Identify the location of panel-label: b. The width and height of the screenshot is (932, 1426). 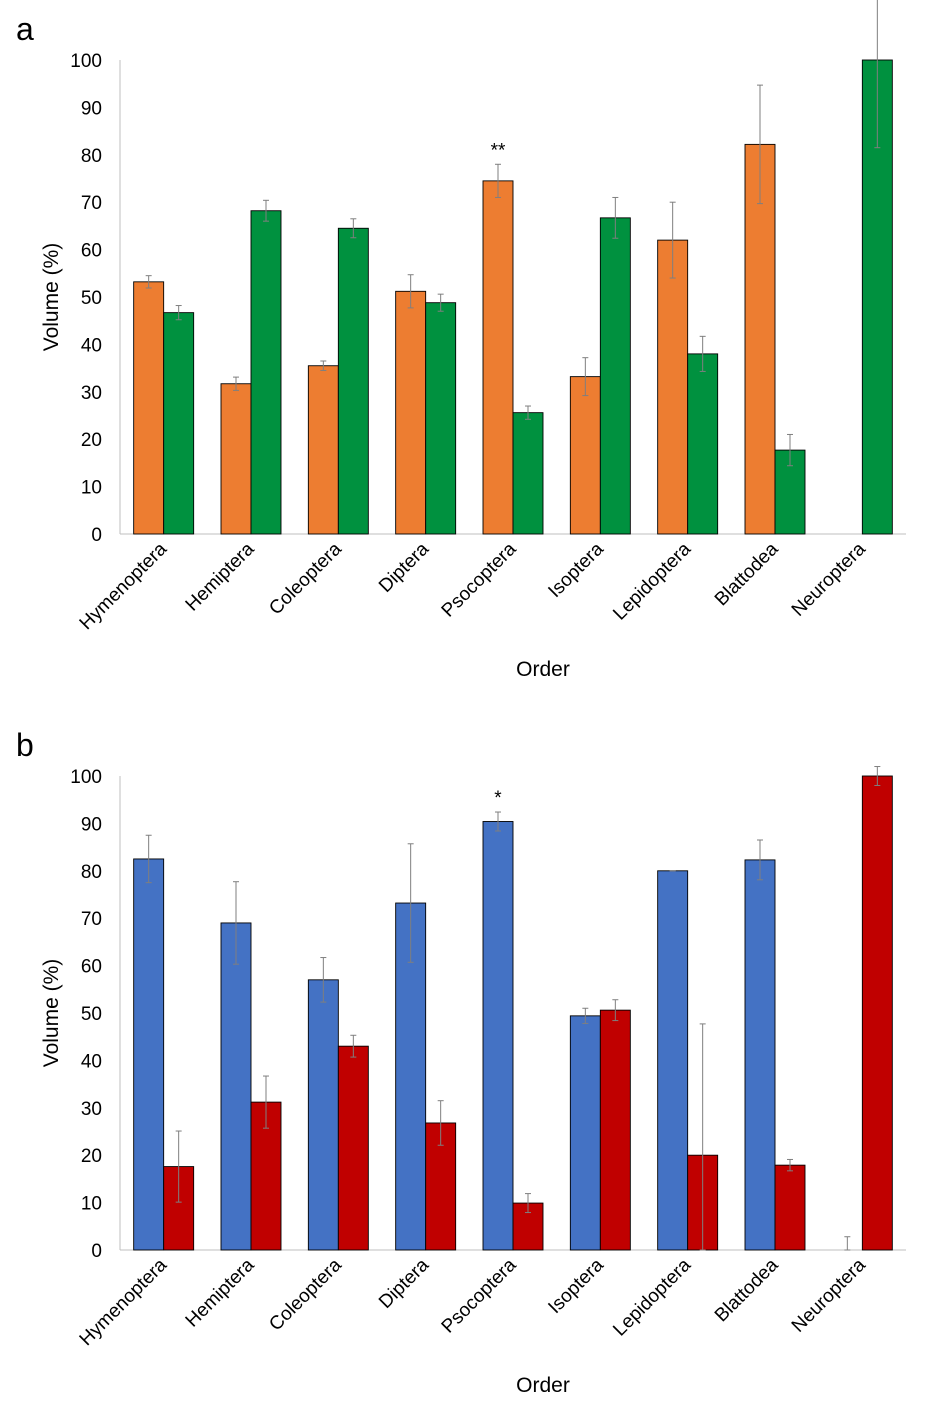
(25, 745).